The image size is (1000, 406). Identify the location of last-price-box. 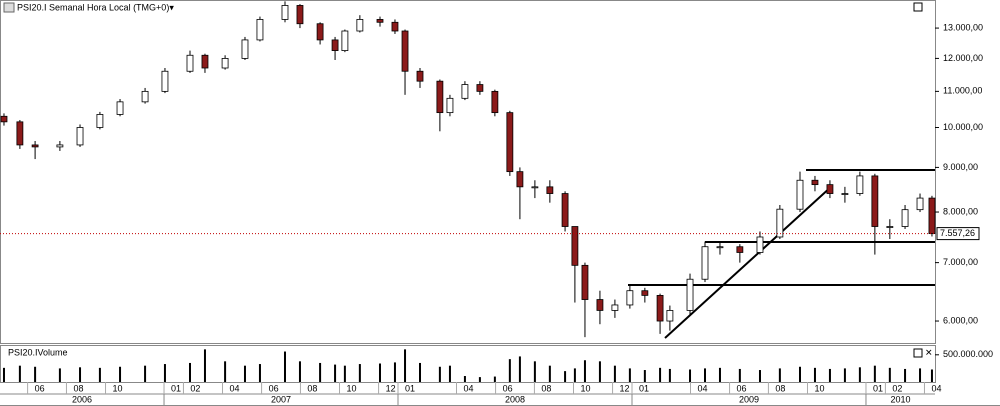
(958, 234).